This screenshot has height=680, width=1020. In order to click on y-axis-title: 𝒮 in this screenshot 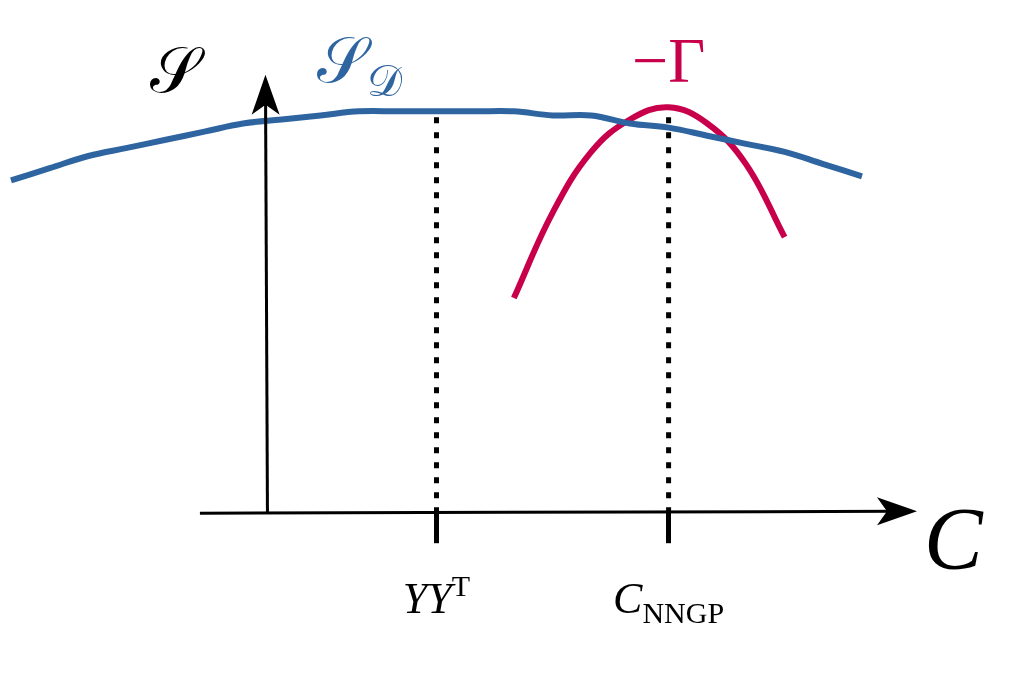, I will do `click(178, 70)`.